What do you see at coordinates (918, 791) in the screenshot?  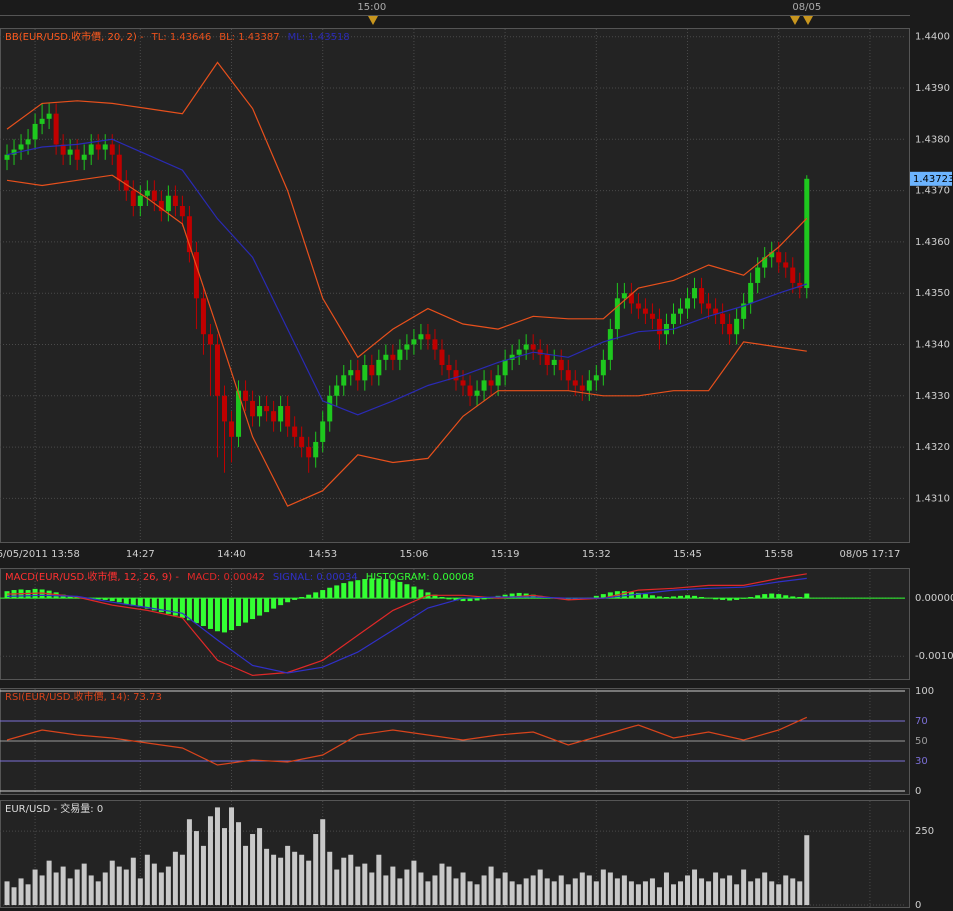 I see `y-tick-label: 0` at bounding box center [918, 791].